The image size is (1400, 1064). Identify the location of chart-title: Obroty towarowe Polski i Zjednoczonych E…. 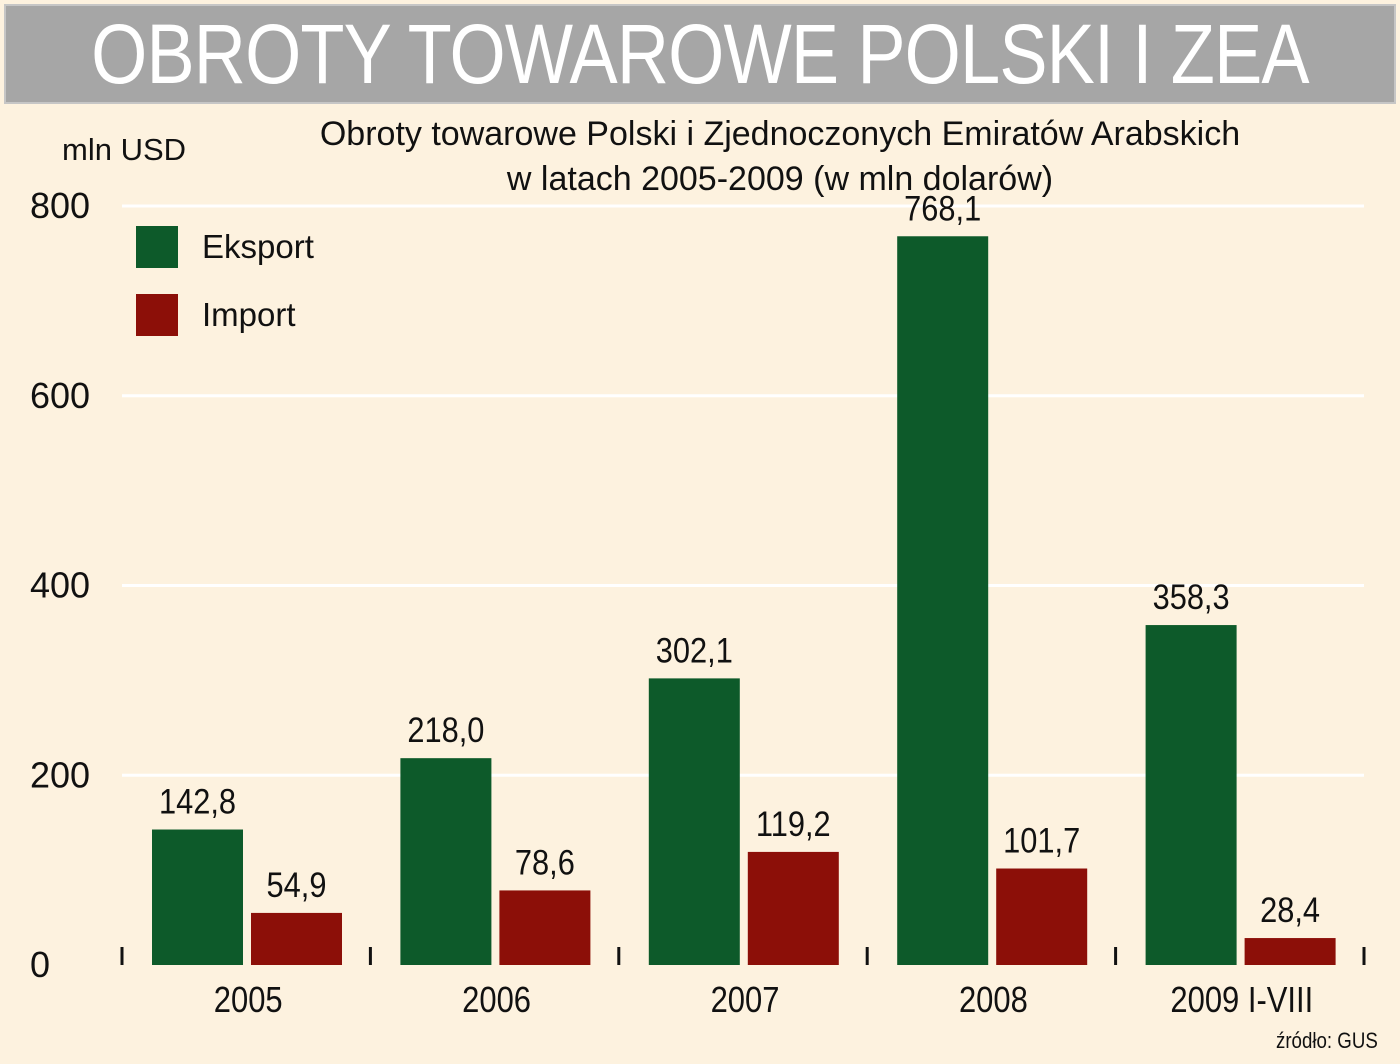
(780, 157).